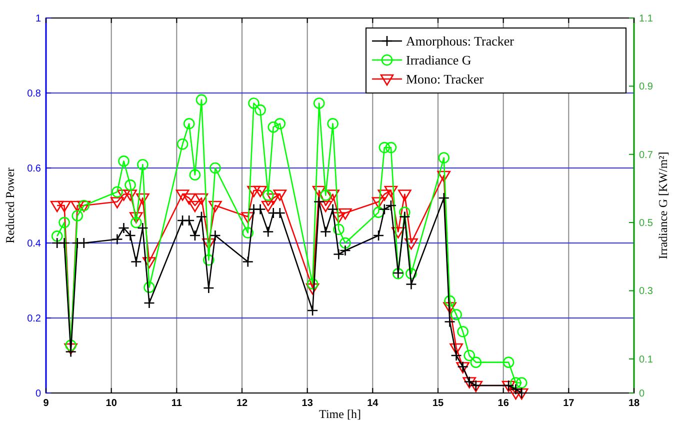  Describe the element at coordinates (646, 19) in the screenshot. I see `y2-tick-label: 1.1` at that location.